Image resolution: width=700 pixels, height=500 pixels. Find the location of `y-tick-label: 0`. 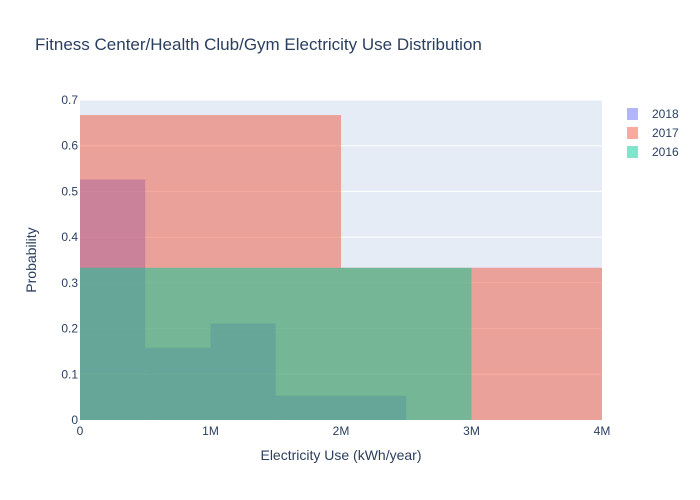

y-tick-label: 0 is located at coordinates (74, 420).